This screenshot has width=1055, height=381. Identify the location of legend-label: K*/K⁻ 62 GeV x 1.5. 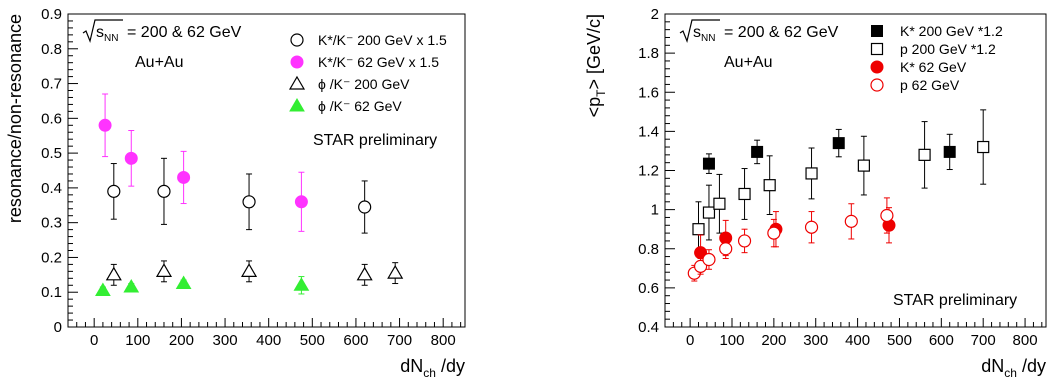
(378, 62).